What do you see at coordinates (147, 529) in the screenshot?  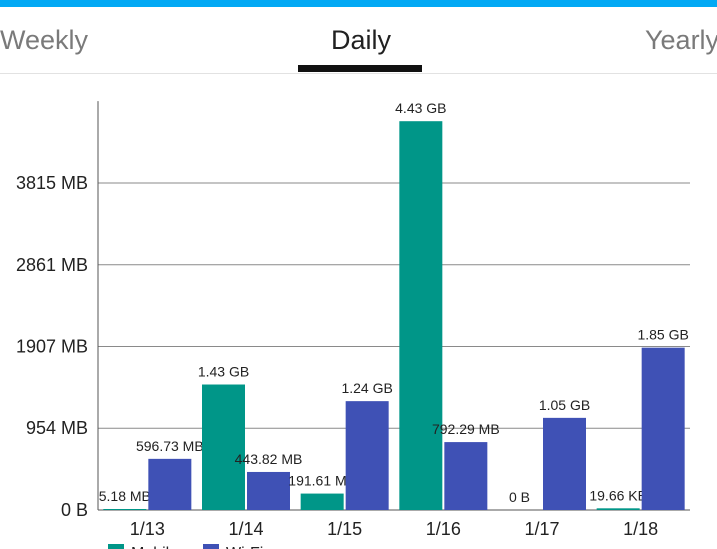 I see `x-tick-label: 1/13` at bounding box center [147, 529].